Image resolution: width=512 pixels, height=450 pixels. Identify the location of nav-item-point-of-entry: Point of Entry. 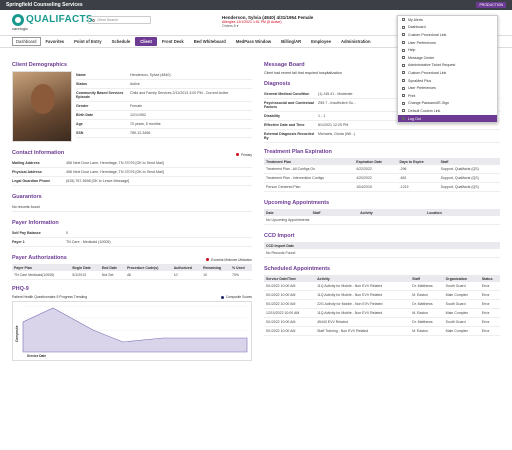
(88, 41).